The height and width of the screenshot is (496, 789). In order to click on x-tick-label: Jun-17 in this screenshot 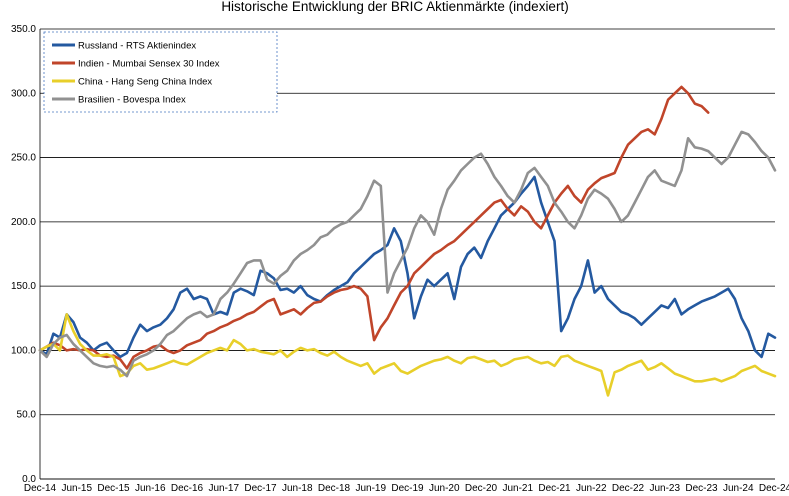, I will do `click(223, 488)`.